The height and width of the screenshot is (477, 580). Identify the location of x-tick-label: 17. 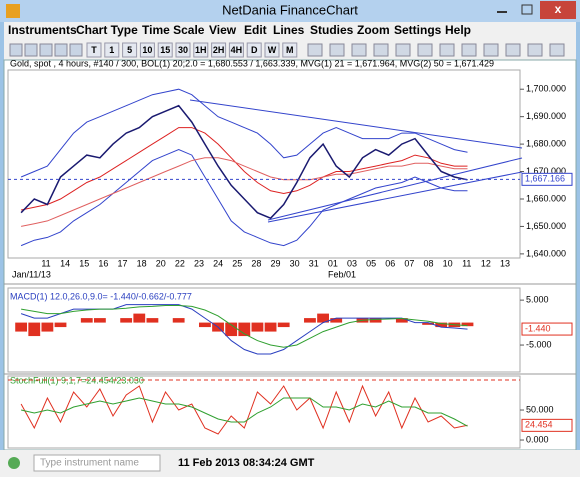
(122, 263).